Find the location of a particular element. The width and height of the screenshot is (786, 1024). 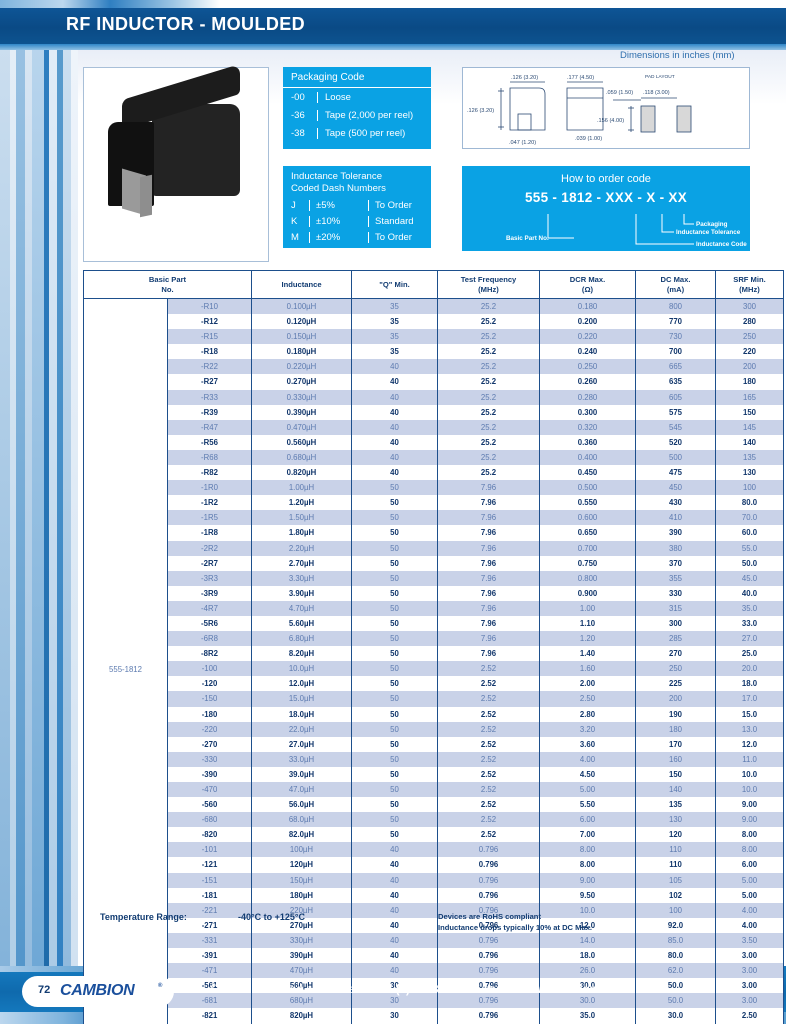

top-accent-bar is located at coordinates (393, 4).